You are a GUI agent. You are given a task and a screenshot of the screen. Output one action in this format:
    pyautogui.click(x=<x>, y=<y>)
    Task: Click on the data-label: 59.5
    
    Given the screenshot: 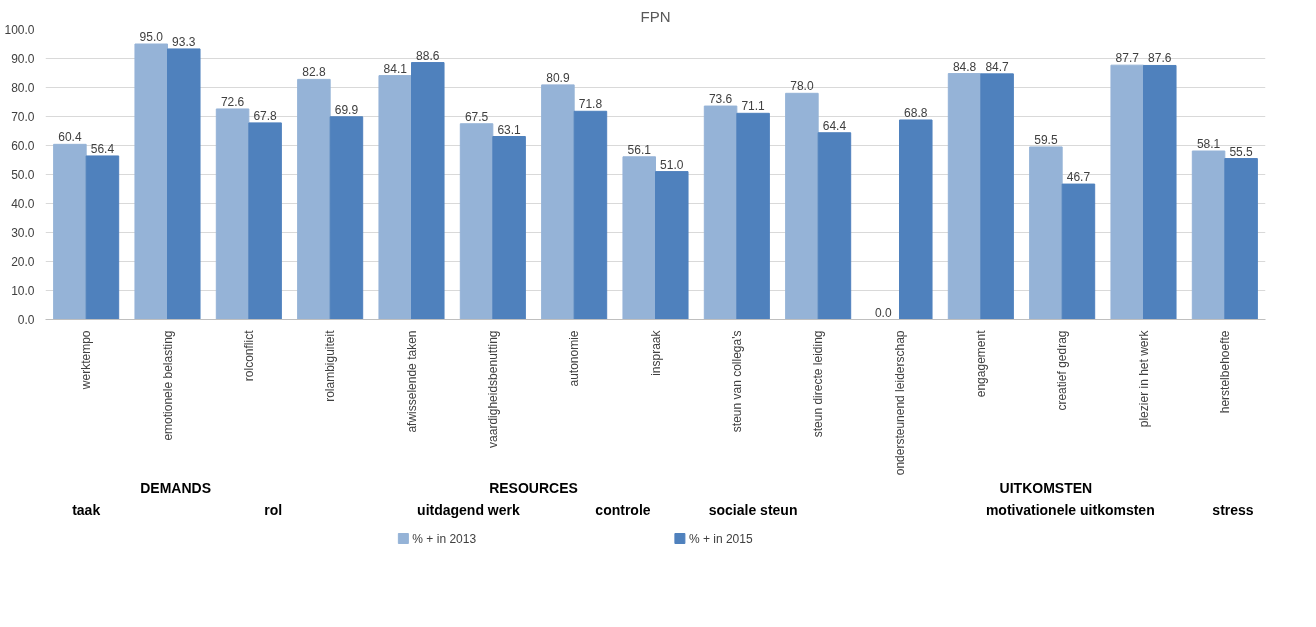 What is the action you would take?
    pyautogui.click(x=1046, y=139)
    